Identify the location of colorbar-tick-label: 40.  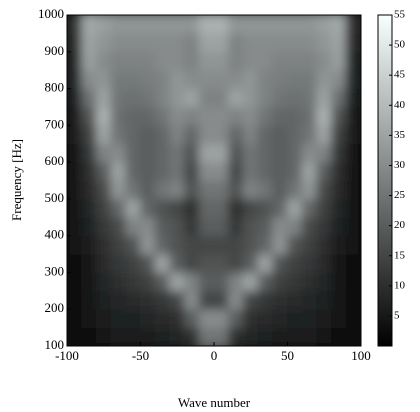
(400, 105).